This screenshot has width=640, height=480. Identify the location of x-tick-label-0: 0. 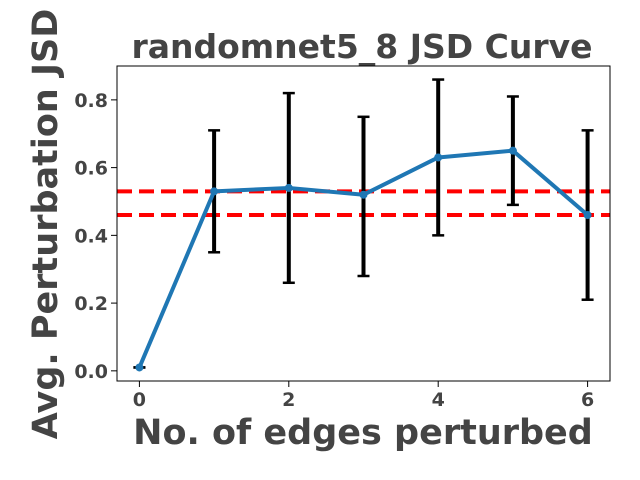
(139, 400).